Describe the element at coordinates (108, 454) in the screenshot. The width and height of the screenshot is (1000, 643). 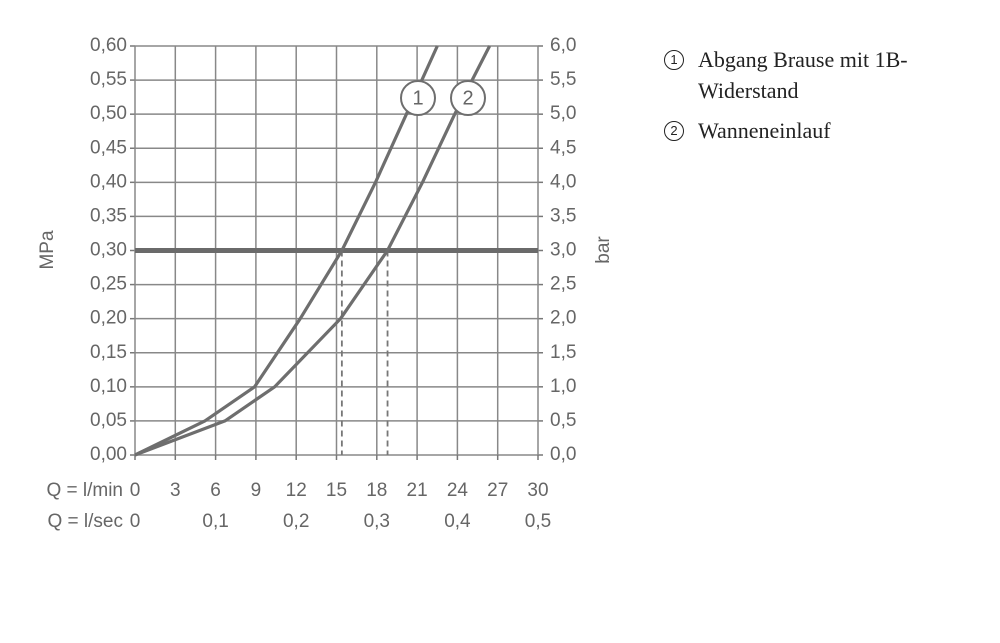
I see `y-tick-label: 0,00` at that location.